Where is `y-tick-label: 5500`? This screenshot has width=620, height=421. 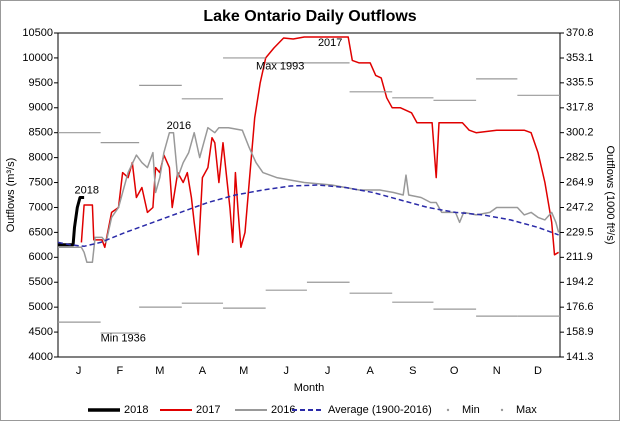 y-tick-label: 5500 is located at coordinates (41, 282).